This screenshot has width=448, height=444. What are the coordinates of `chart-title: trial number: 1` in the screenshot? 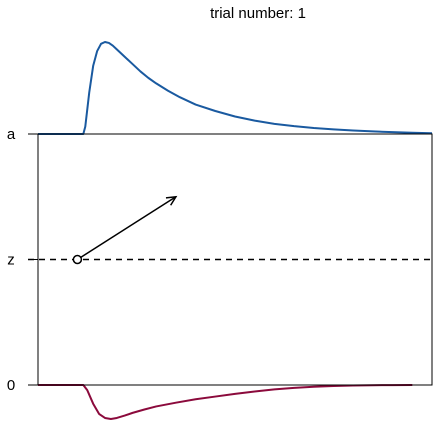 It's located at (258, 13).